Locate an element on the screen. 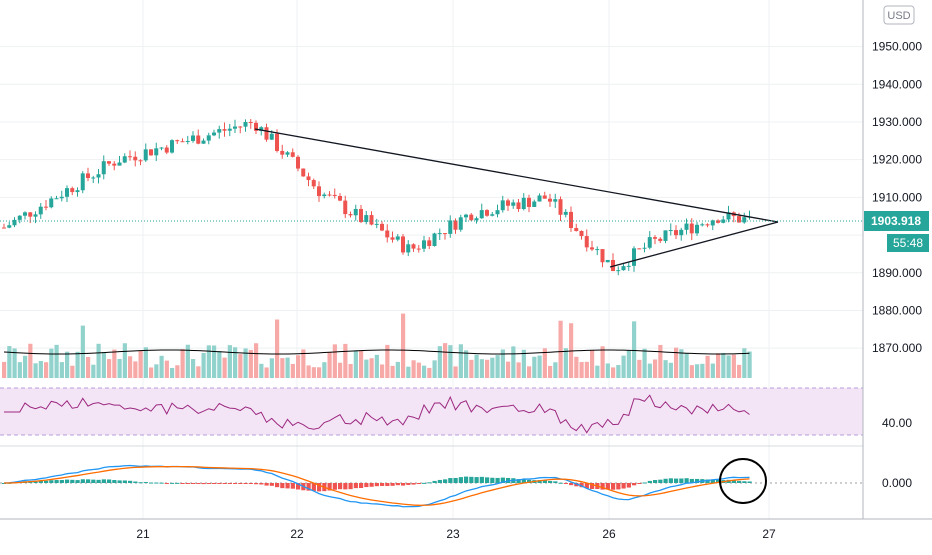  annotation-circle is located at coordinates (743, 481).